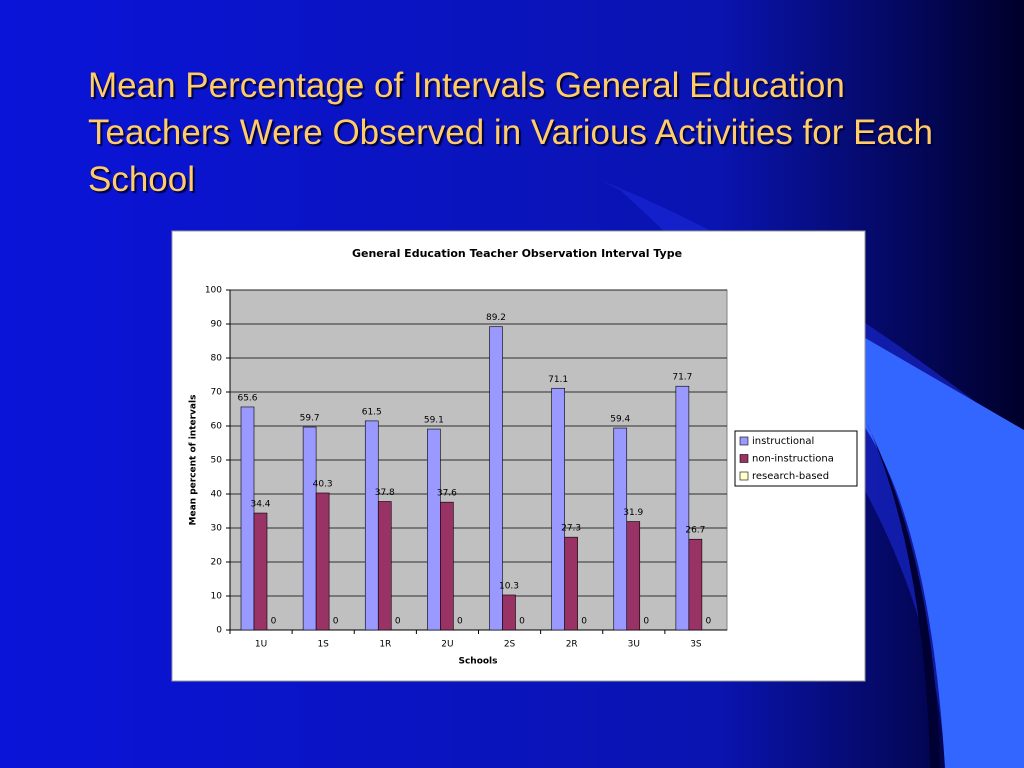  Describe the element at coordinates (633, 513) in the screenshot. I see `data-label: 31.9` at that location.